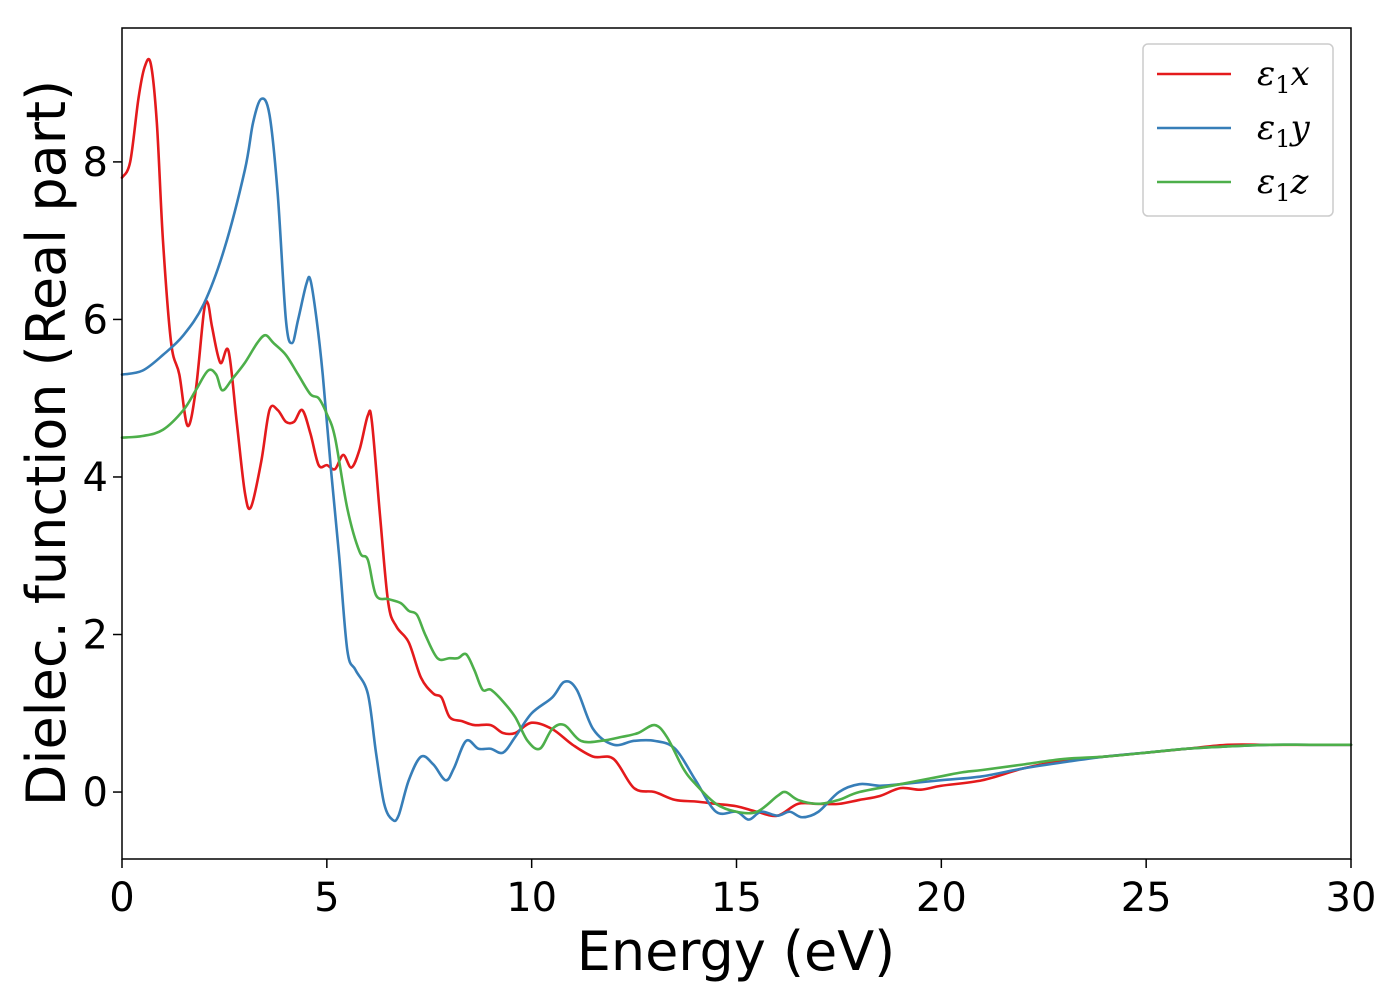 Image resolution: width=1400 pixels, height=1000 pixels. What do you see at coordinates (736, 951) in the screenshot?
I see `x-axis-label: Energy (eV)` at bounding box center [736, 951].